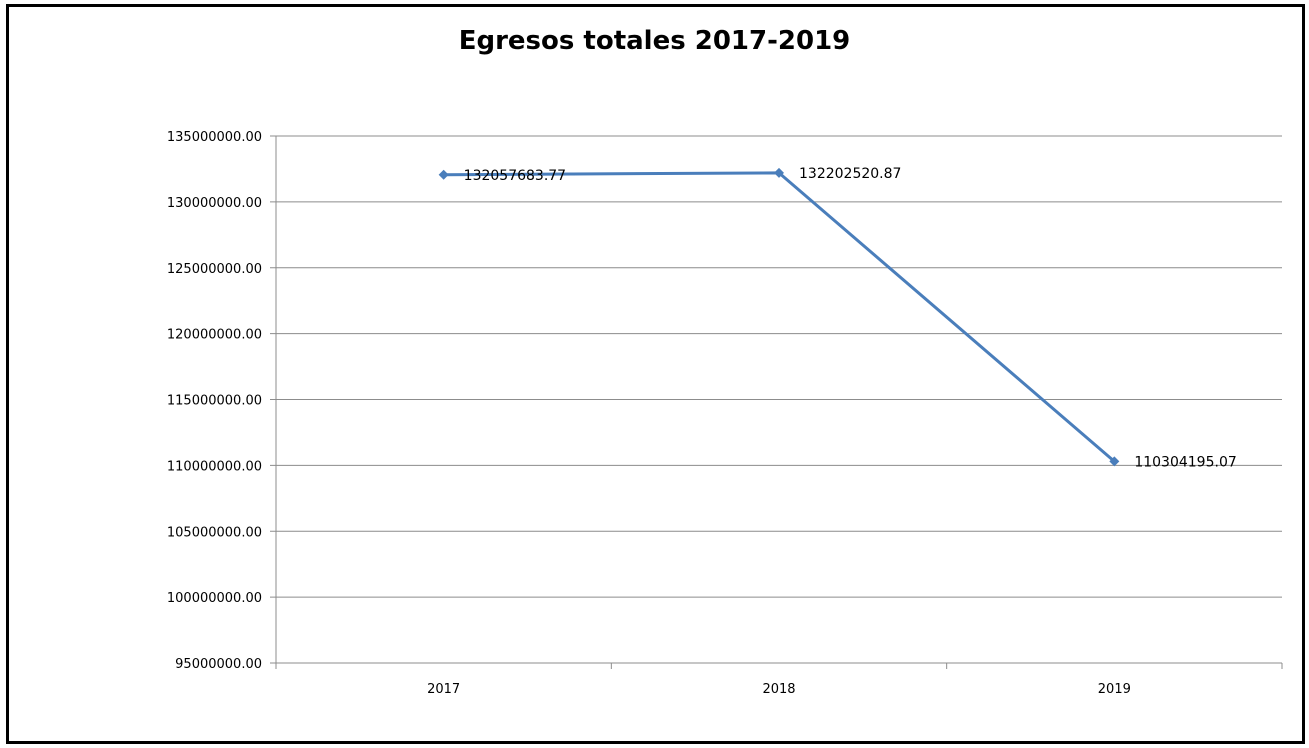 This screenshot has height=748, width=1309. What do you see at coordinates (515, 176) in the screenshot?
I see `data-label: 132057683.77` at bounding box center [515, 176].